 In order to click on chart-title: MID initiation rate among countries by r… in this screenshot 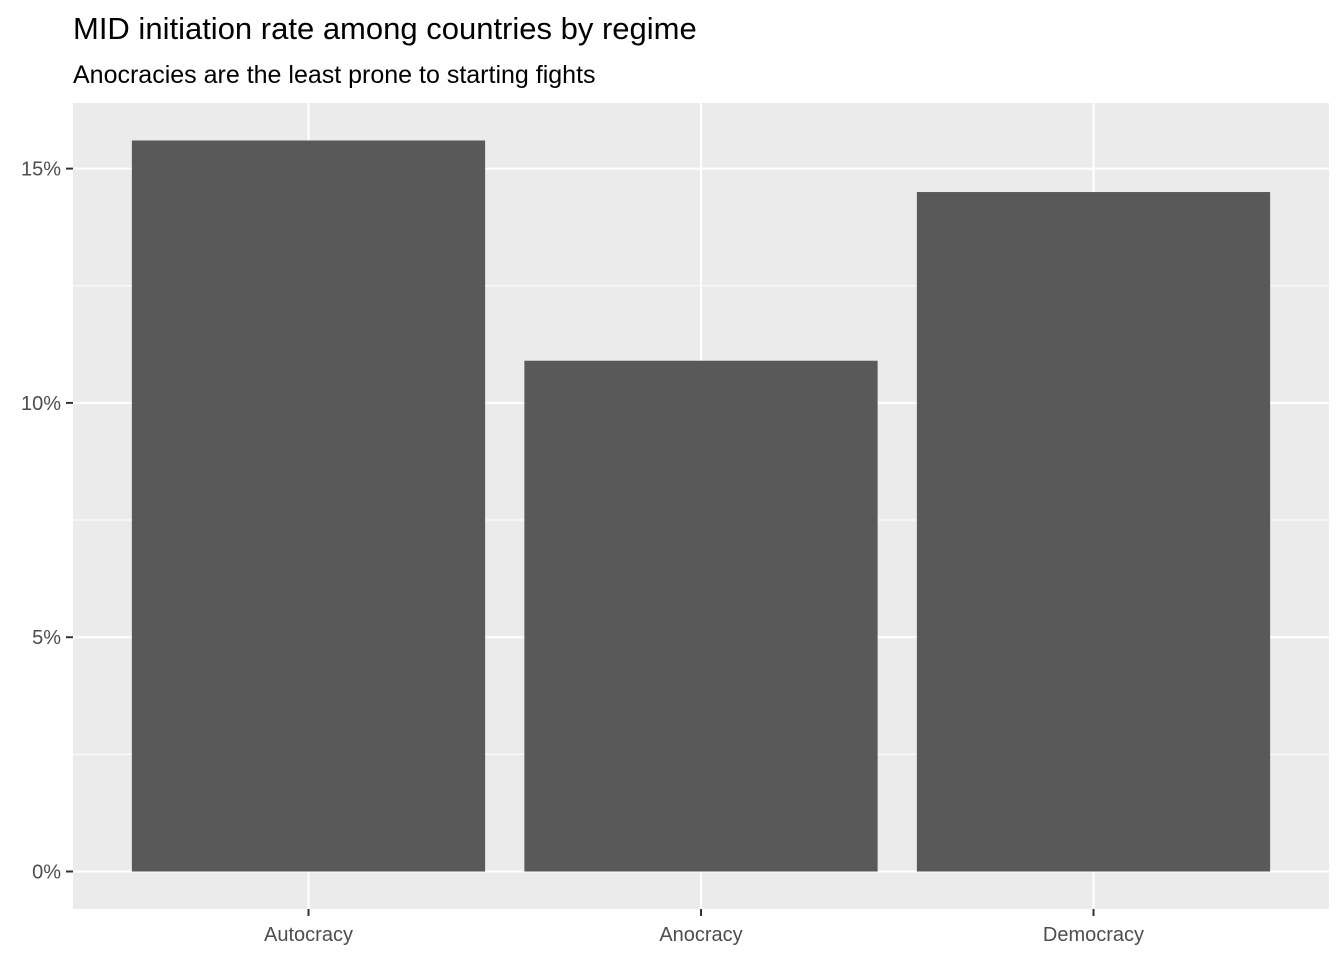, I will do `click(385, 28)`.